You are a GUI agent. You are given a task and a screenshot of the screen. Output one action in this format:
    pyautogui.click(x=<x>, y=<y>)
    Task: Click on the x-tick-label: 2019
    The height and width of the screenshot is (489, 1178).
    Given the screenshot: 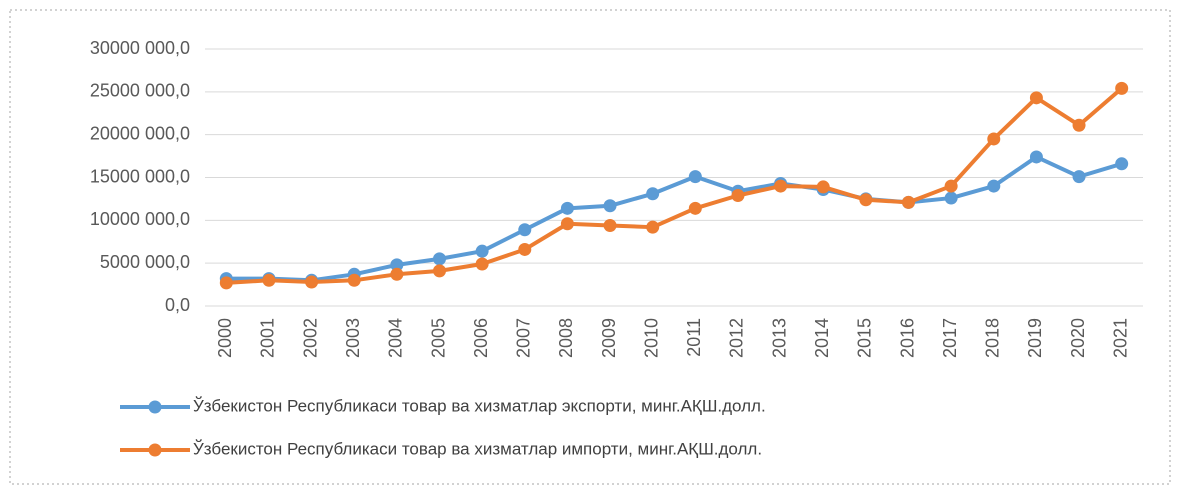 What is the action you would take?
    pyautogui.click(x=1035, y=338)
    